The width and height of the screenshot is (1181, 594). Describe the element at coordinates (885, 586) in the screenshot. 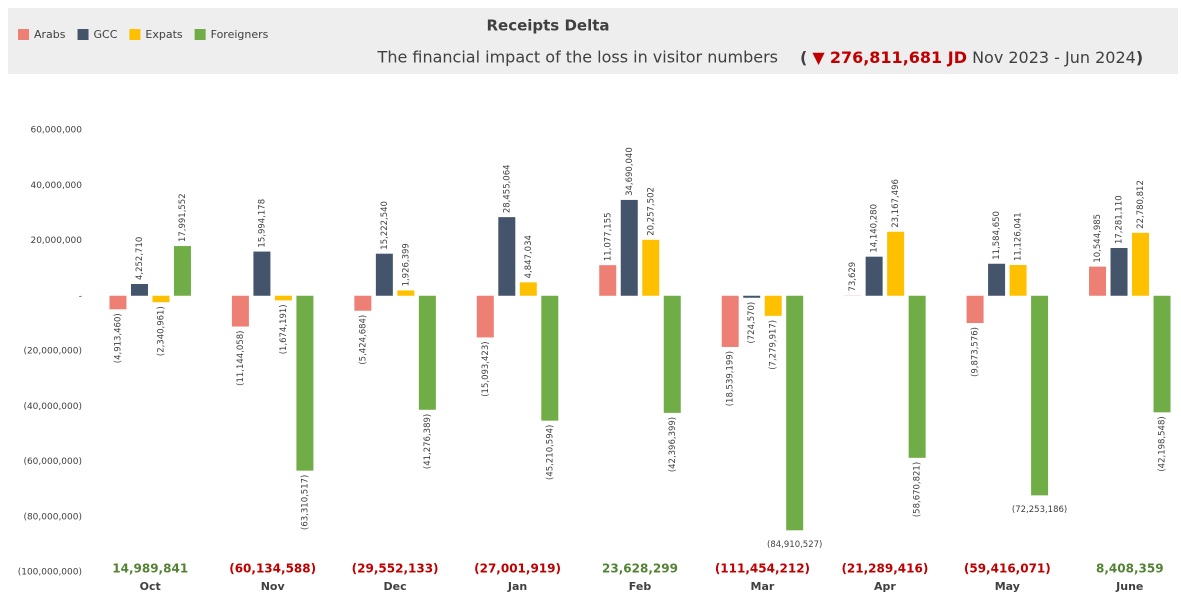

I see `x-tick-label: Apr` at that location.